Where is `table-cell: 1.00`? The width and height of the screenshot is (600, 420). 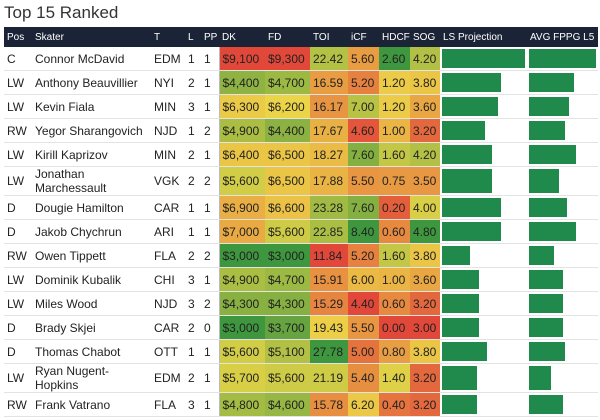
table-cell: 1.00 is located at coordinates (394, 279).